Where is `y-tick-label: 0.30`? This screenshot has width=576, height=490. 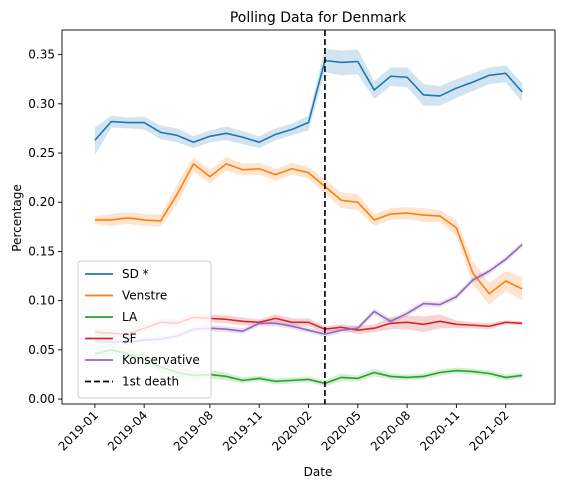 y-tick-label: 0.30 is located at coordinates (41, 104).